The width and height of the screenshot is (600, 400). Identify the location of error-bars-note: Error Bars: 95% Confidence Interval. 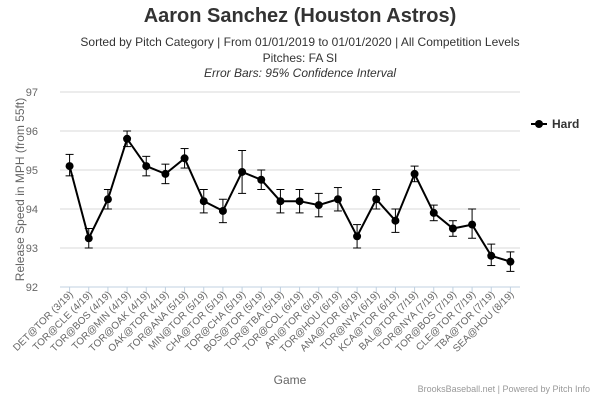
(300, 73).